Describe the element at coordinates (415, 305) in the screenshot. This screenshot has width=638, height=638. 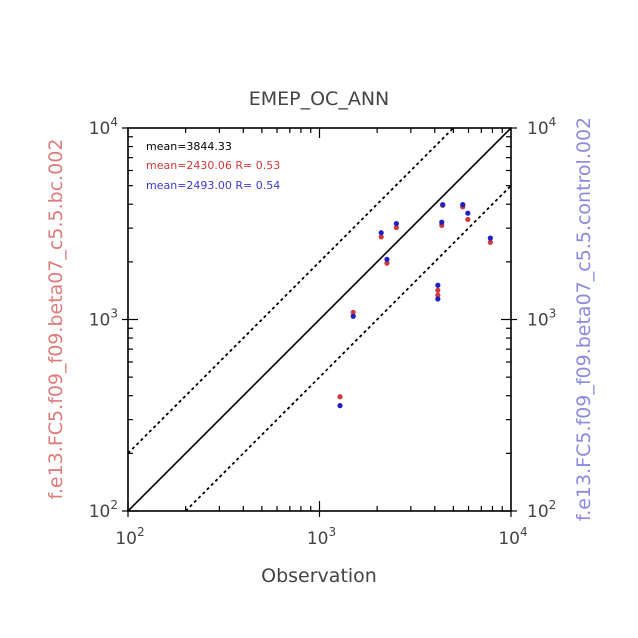
I see `data-points` at that location.